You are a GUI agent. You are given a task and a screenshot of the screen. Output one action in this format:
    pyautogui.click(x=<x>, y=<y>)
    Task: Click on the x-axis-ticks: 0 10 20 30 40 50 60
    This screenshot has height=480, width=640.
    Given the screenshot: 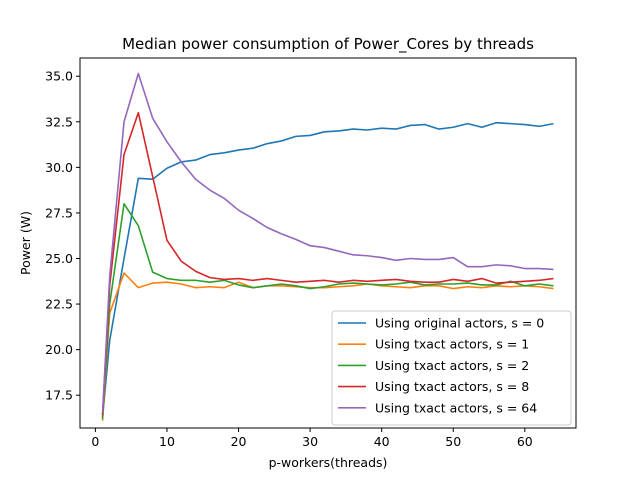 What is the action you would take?
    pyautogui.click(x=312, y=438)
    